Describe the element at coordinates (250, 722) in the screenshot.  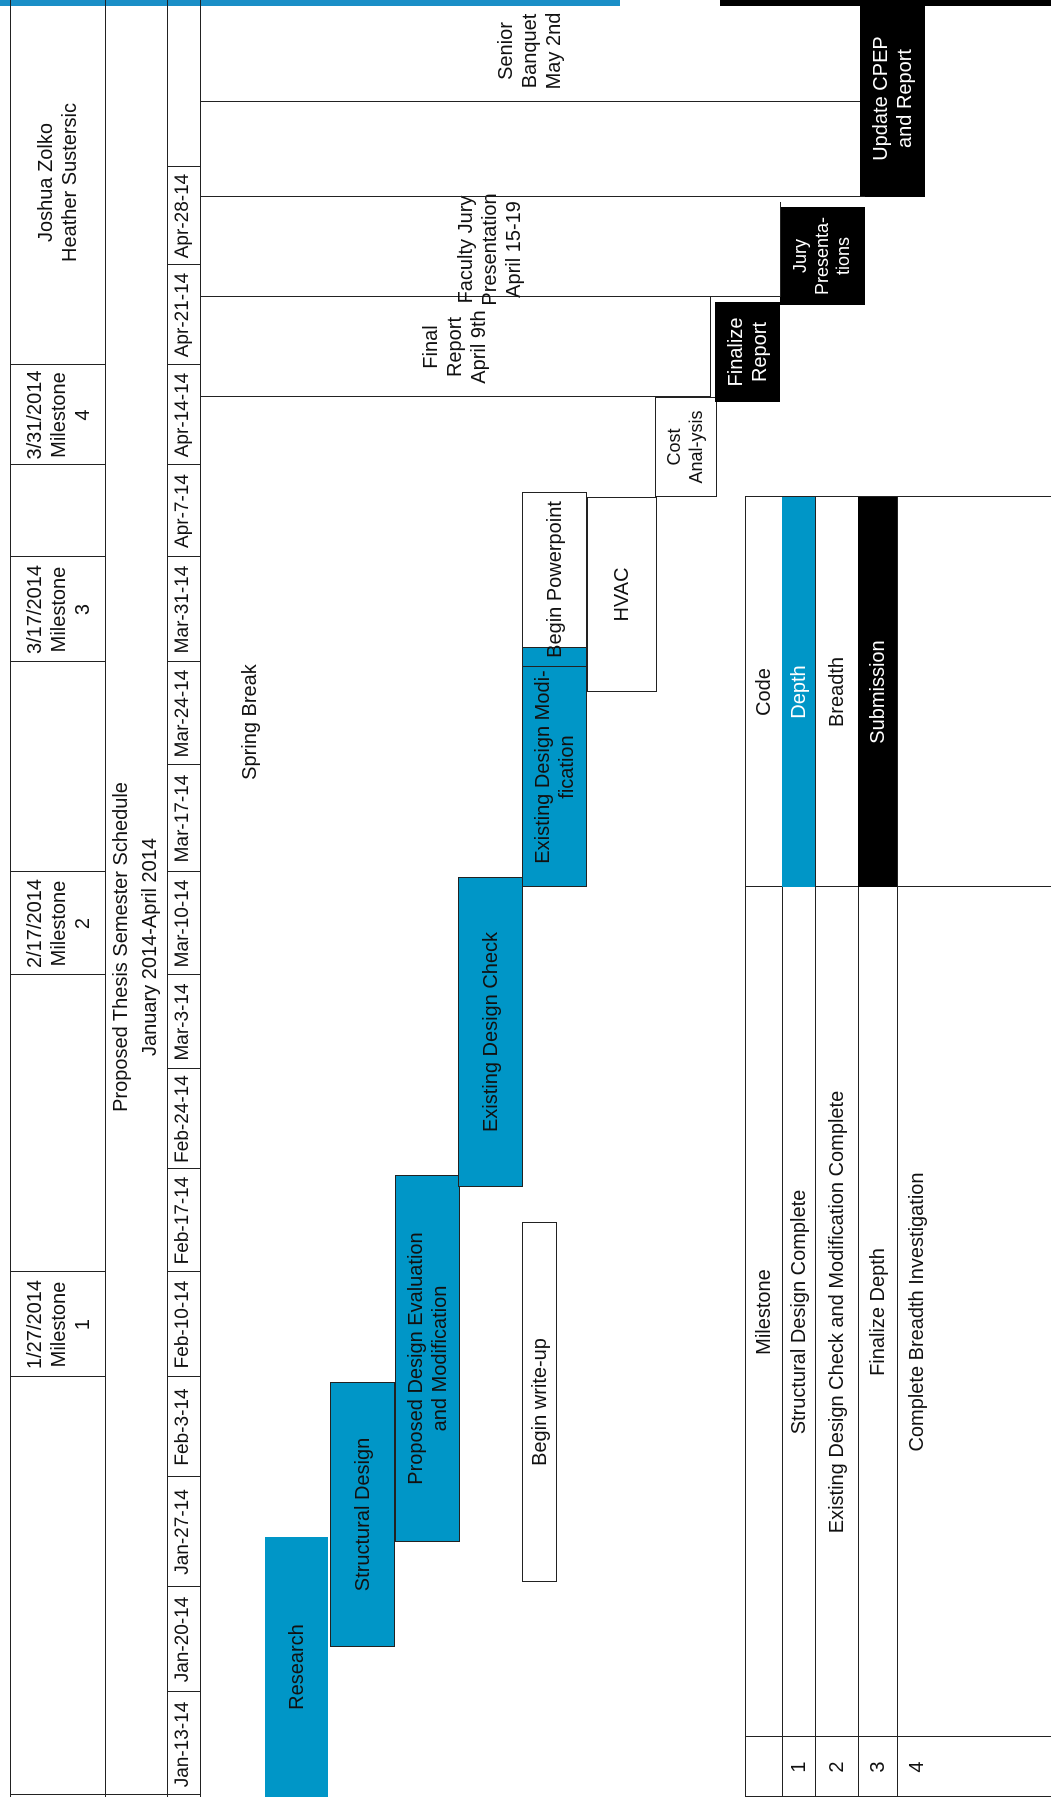
I see `spring-break-note: Spring Break` at that location.